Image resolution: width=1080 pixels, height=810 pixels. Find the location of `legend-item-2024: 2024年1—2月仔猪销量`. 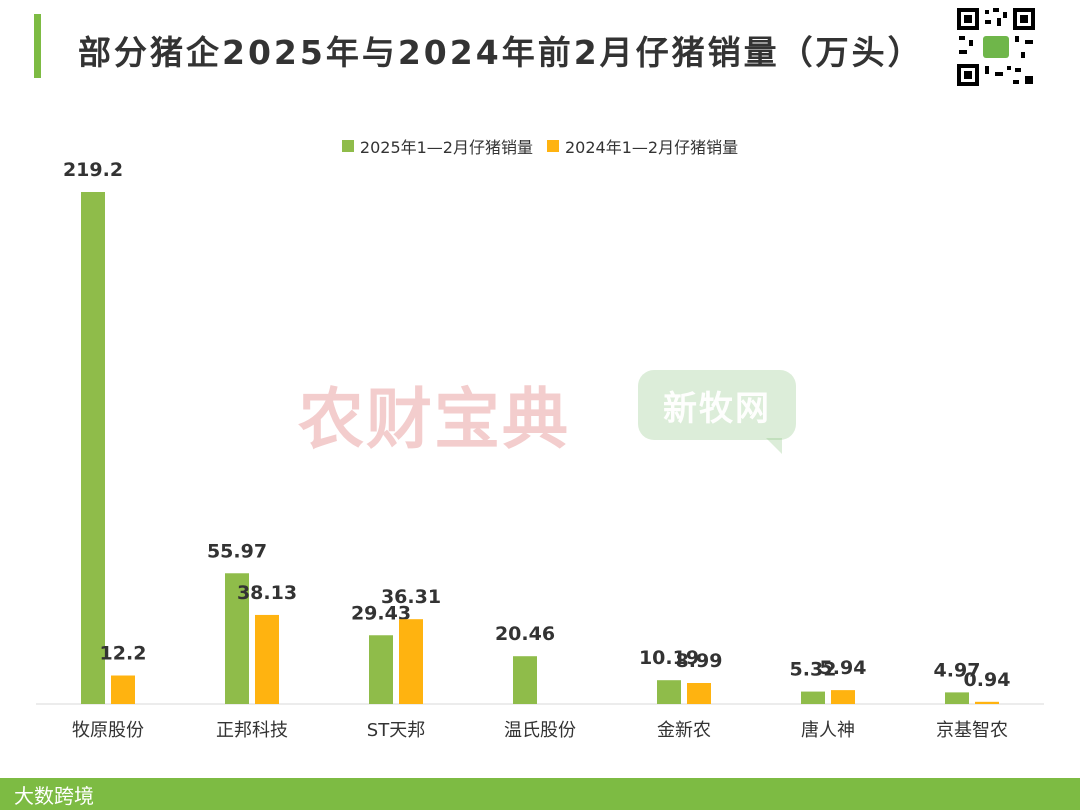

legend-item-2024: 2024年1—2月仔猪销量 is located at coordinates (642, 146).